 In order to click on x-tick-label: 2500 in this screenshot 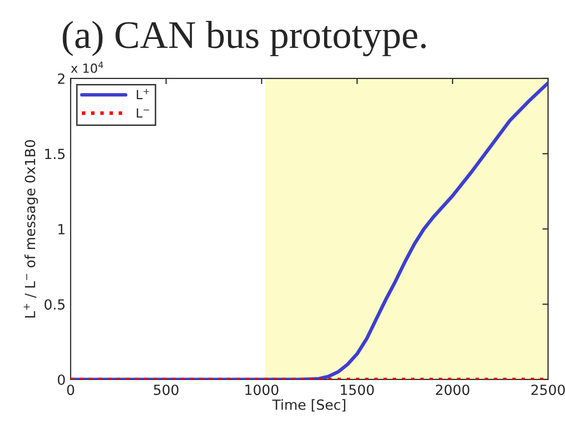, I will do `click(548, 390)`.